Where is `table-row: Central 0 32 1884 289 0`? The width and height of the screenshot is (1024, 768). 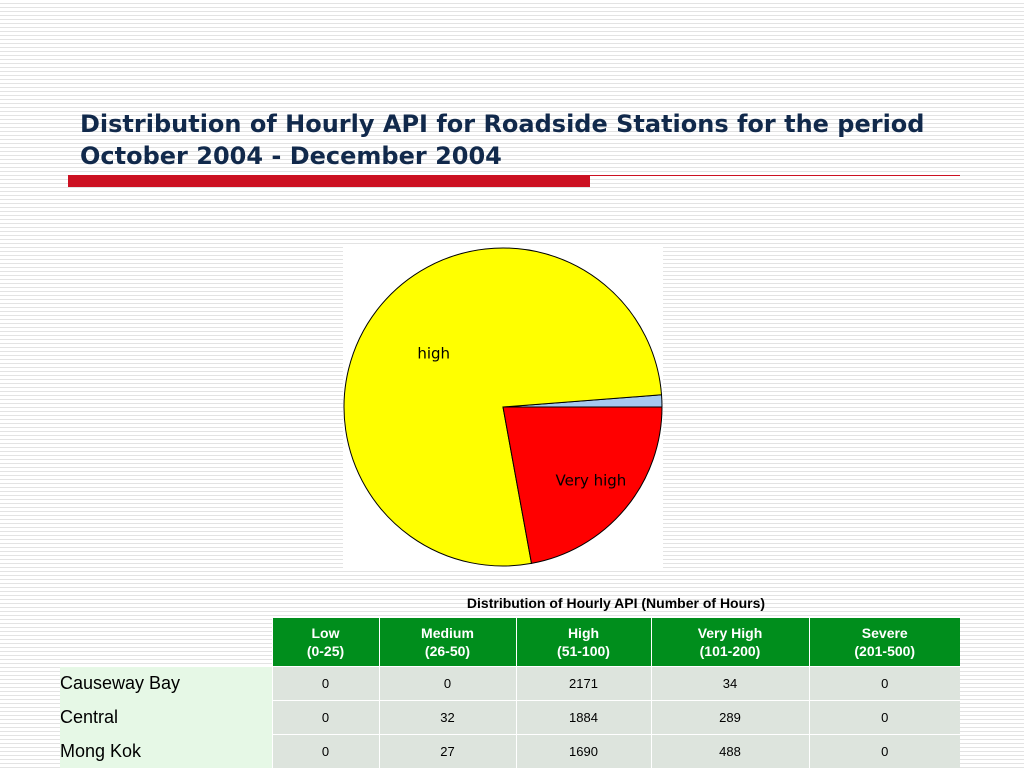
table-row: Central 0 32 1884 289 0 is located at coordinates (510, 717).